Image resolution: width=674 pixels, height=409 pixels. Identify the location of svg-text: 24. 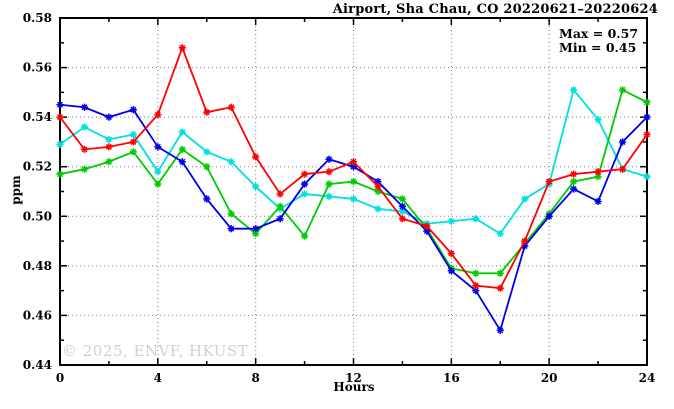
(647, 378).